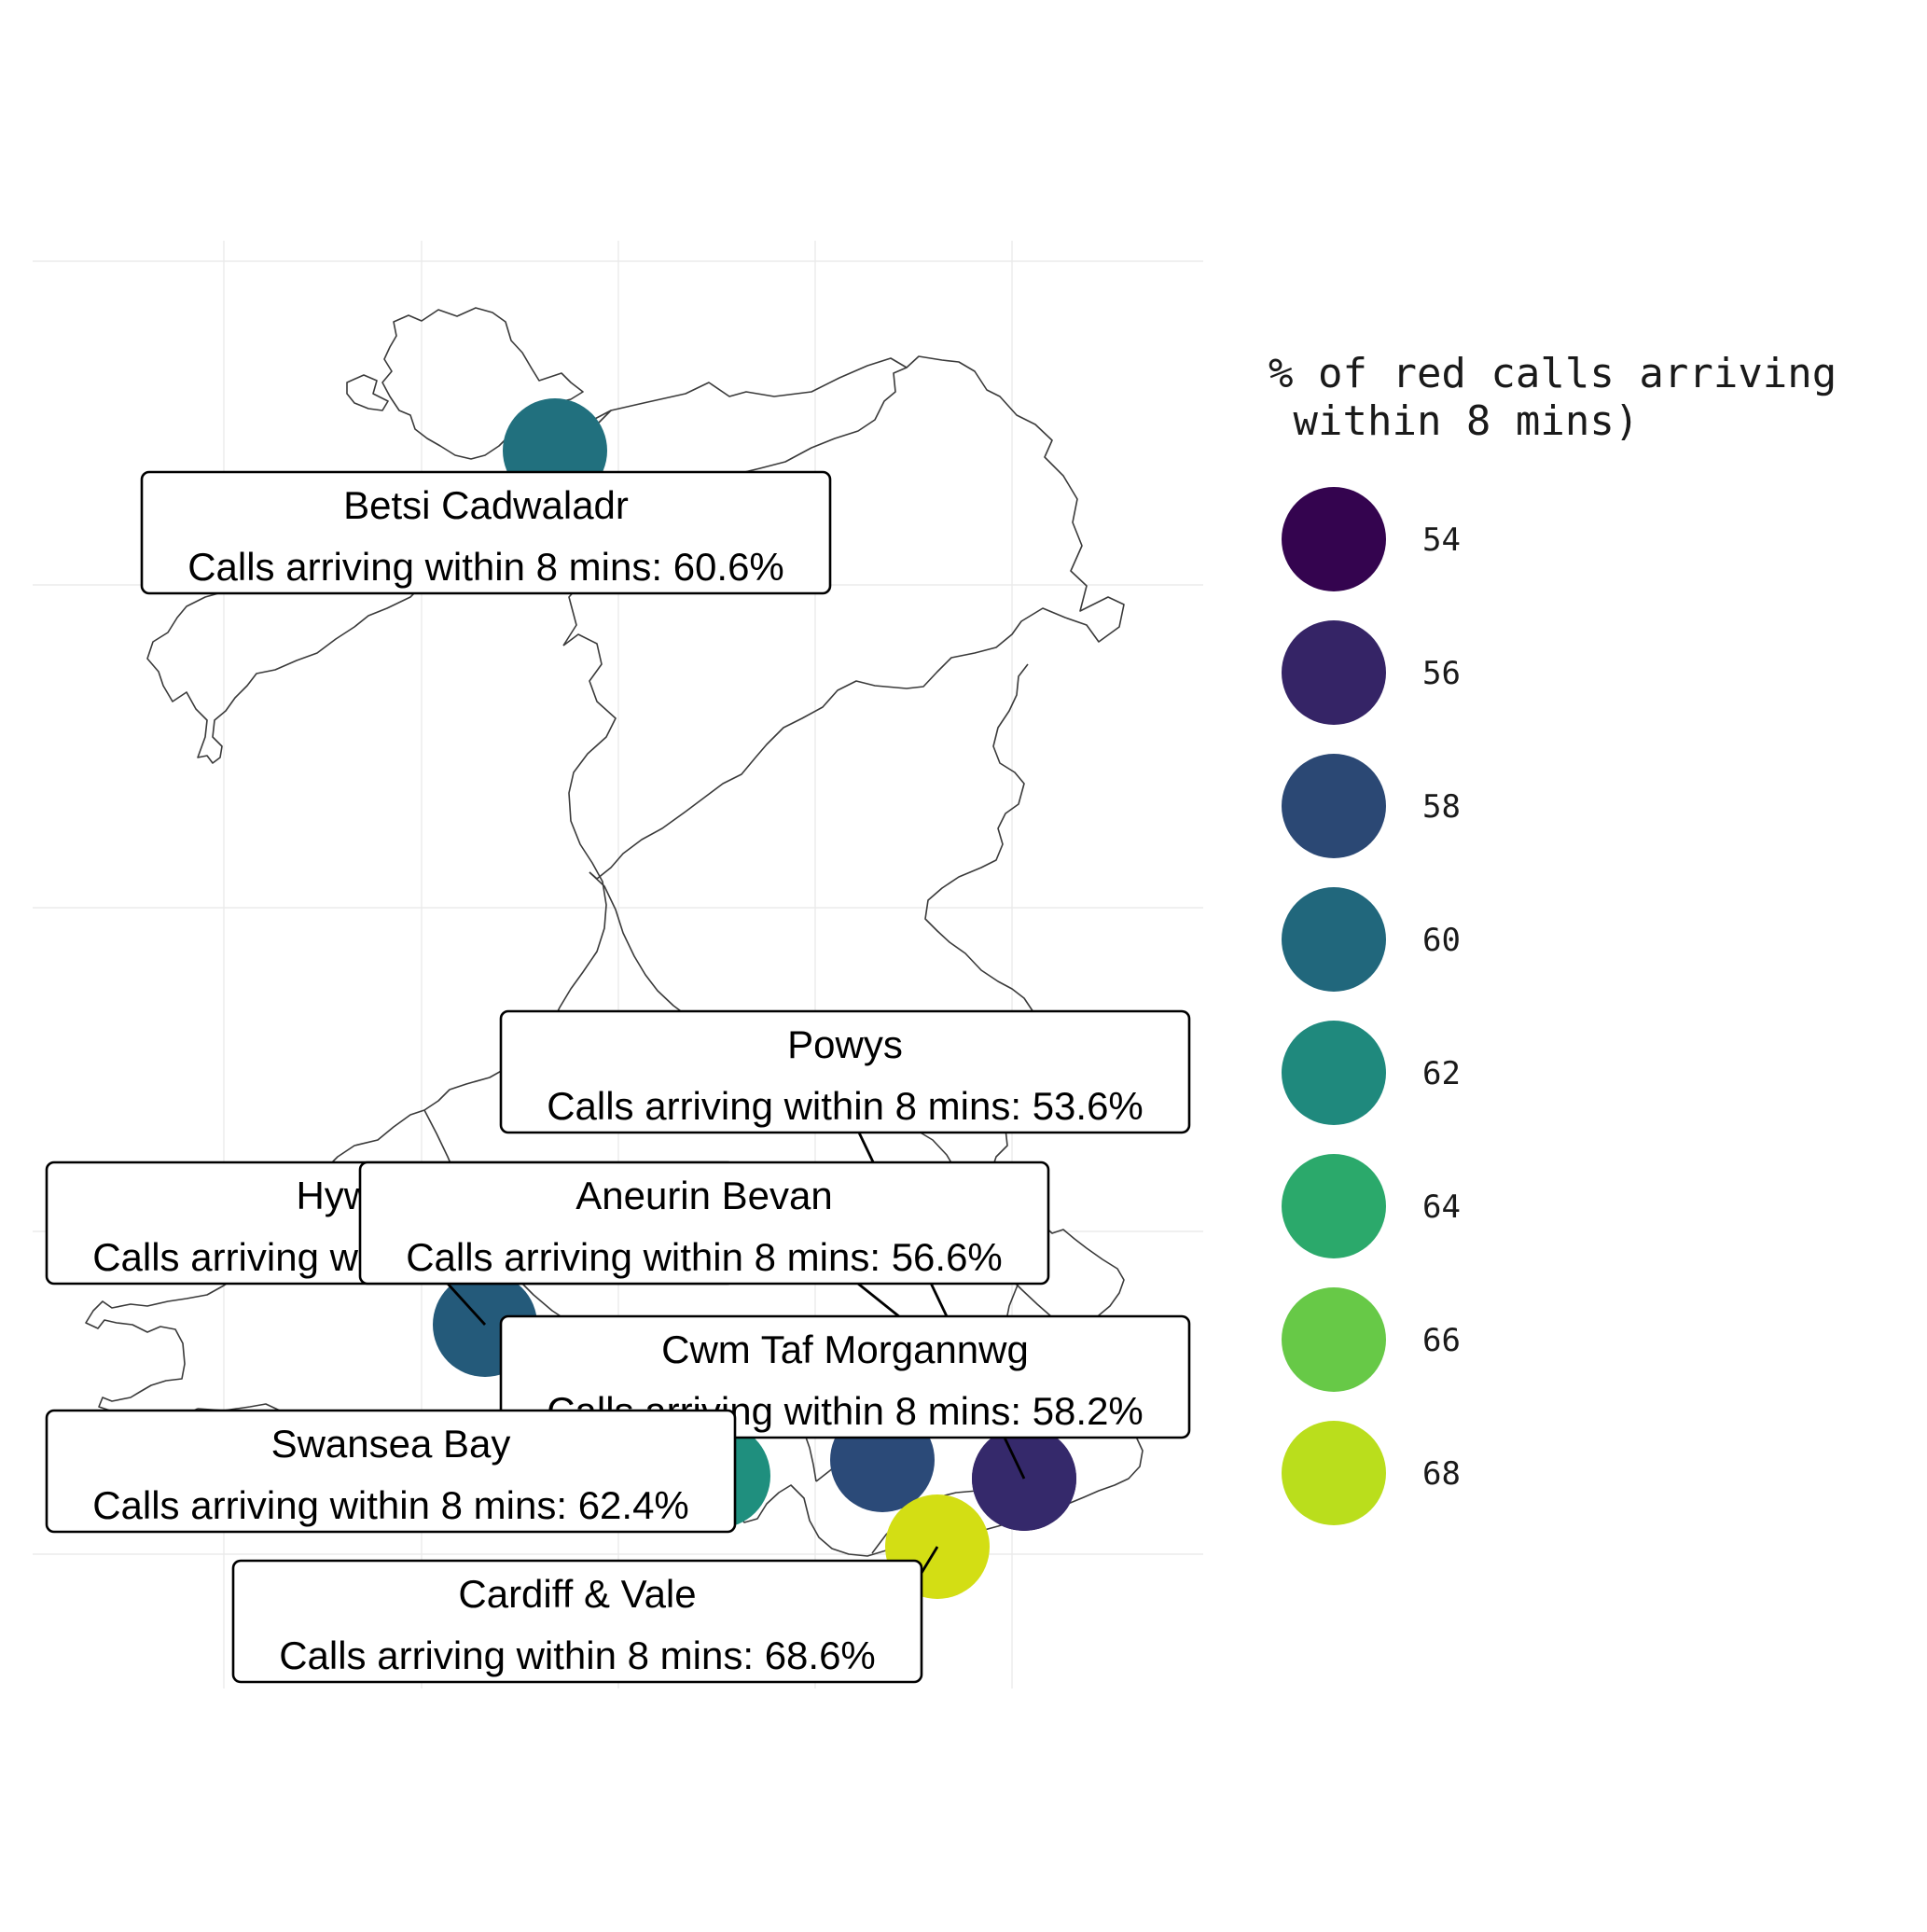  I want to click on legend-label: 54, so click(1441, 540).